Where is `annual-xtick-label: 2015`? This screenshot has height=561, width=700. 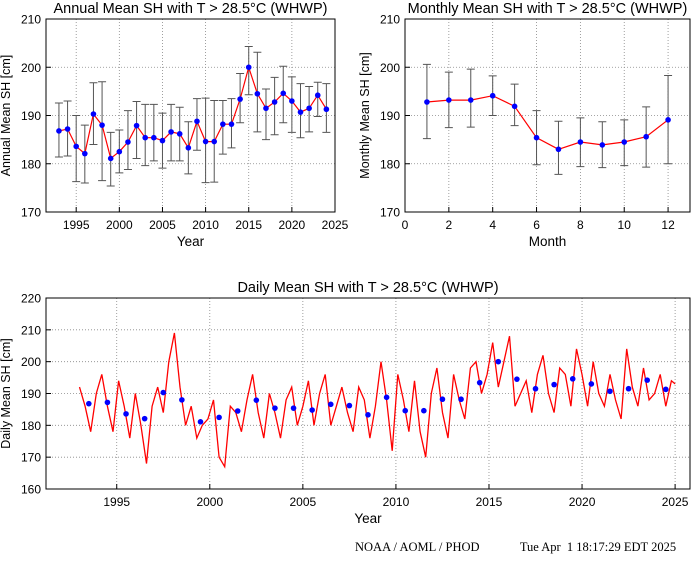 annual-xtick-label: 2015 is located at coordinates (248, 225).